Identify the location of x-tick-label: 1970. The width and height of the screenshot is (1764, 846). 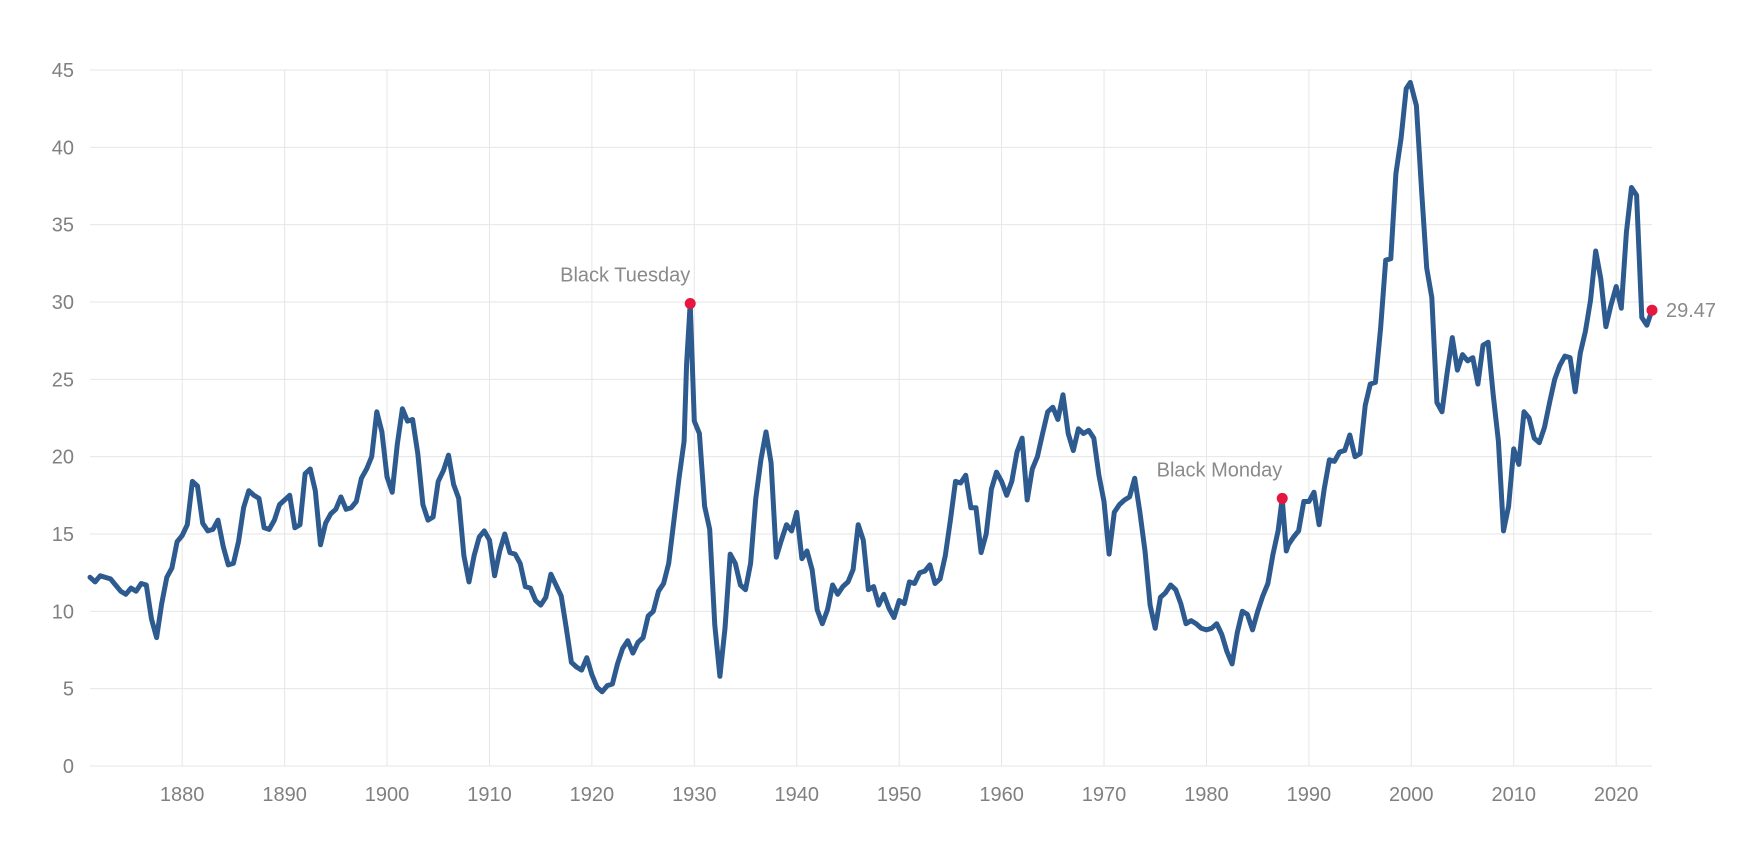
(1104, 795).